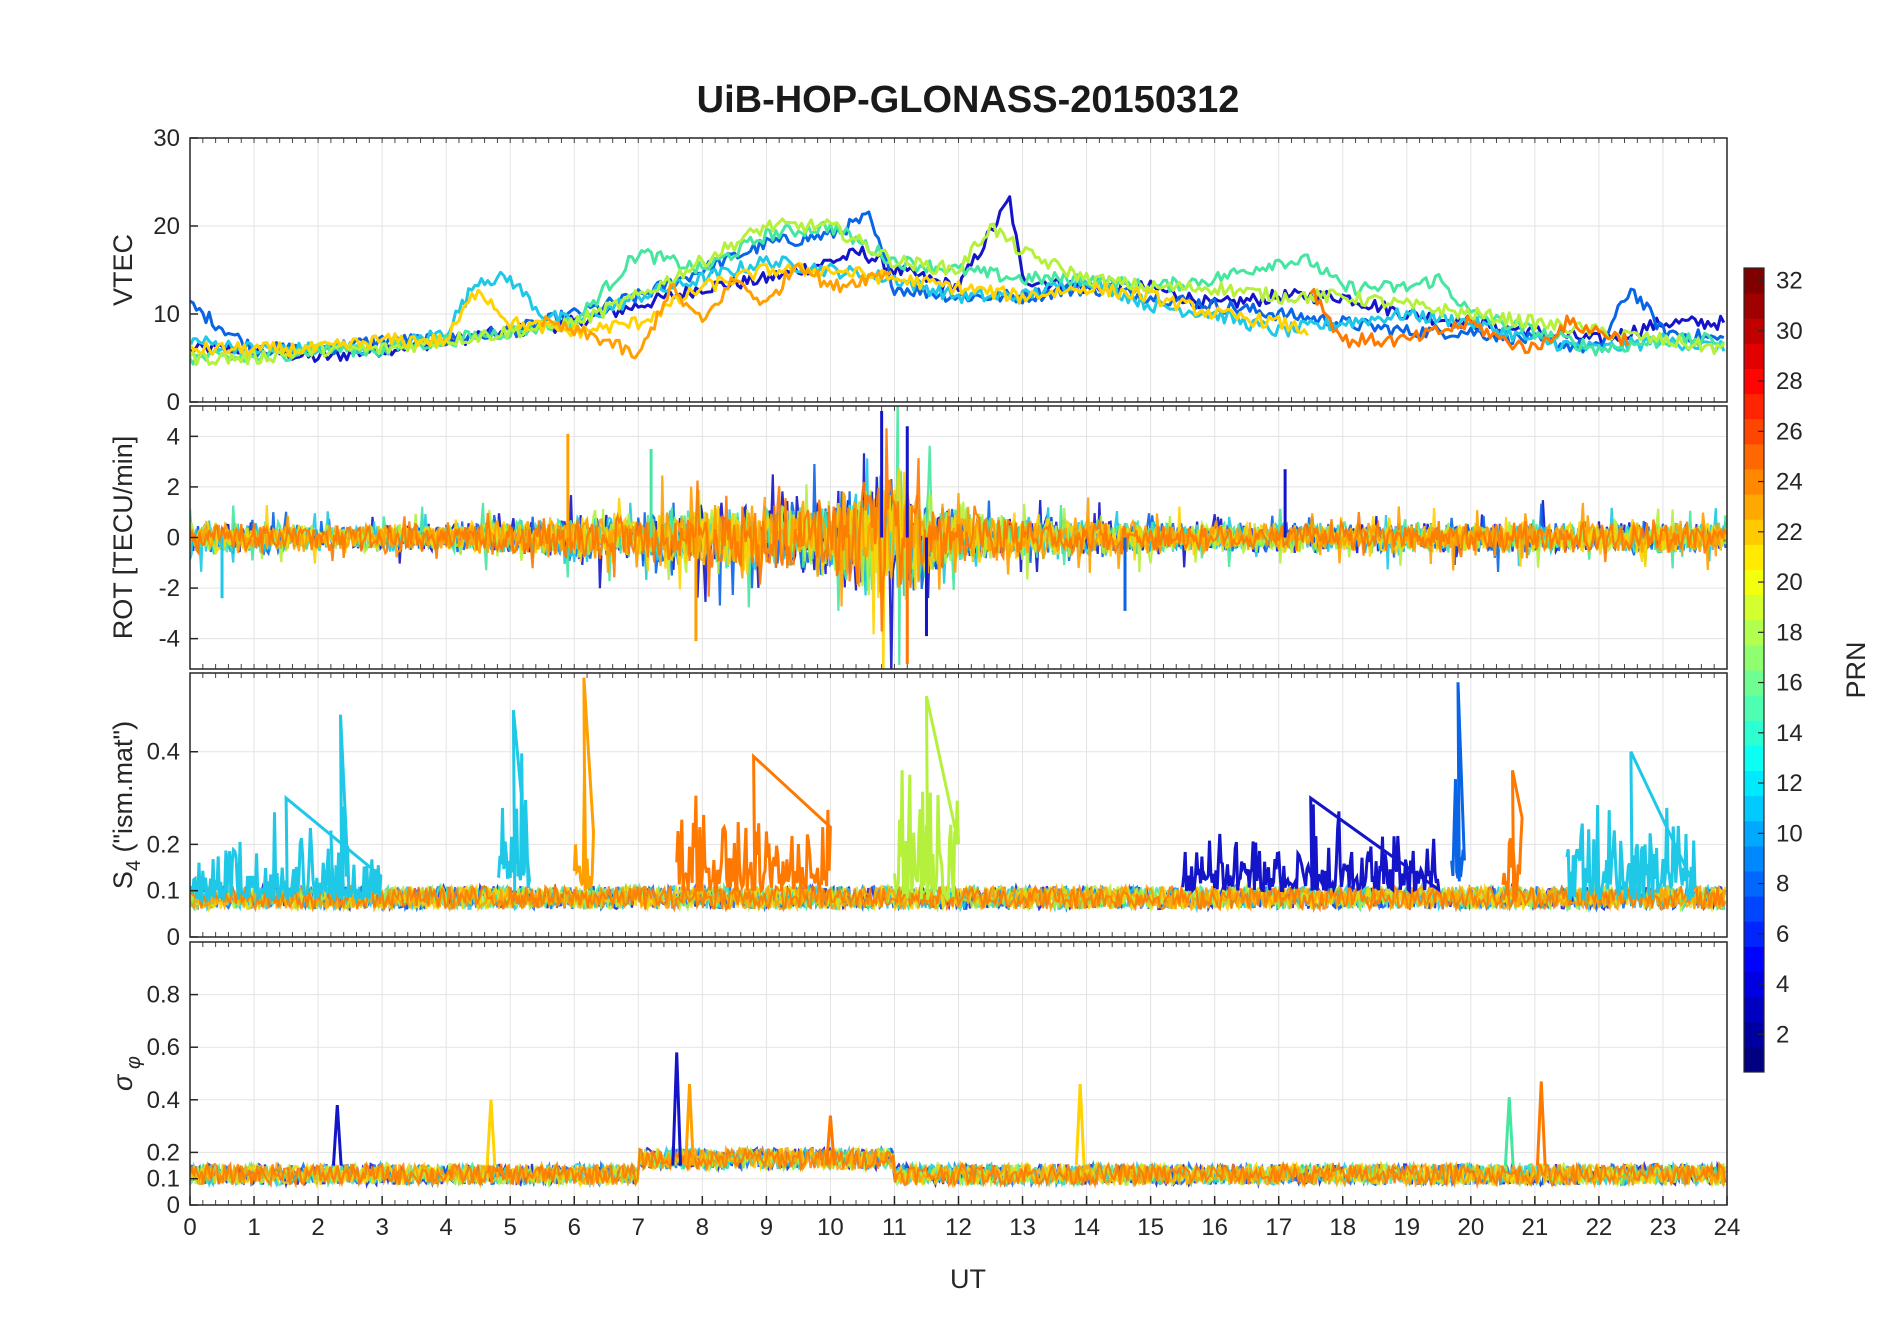 The image size is (1902, 1330). I want to click on x-tick-label: 11, so click(894, 1227).